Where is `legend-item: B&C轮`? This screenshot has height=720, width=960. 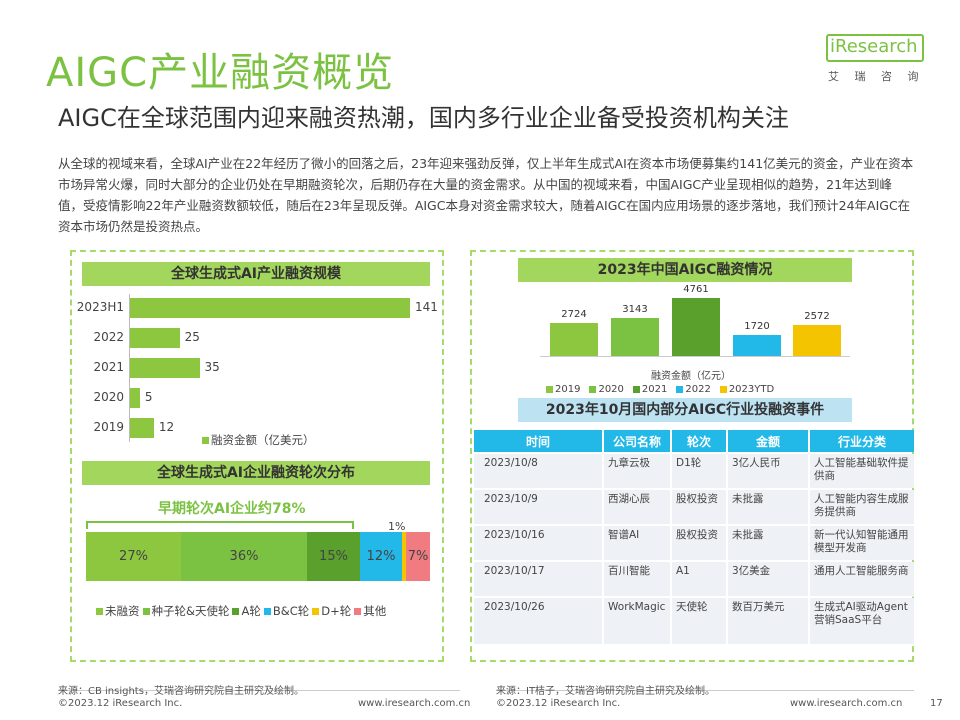
legend-item: B&C轮 is located at coordinates (286, 611).